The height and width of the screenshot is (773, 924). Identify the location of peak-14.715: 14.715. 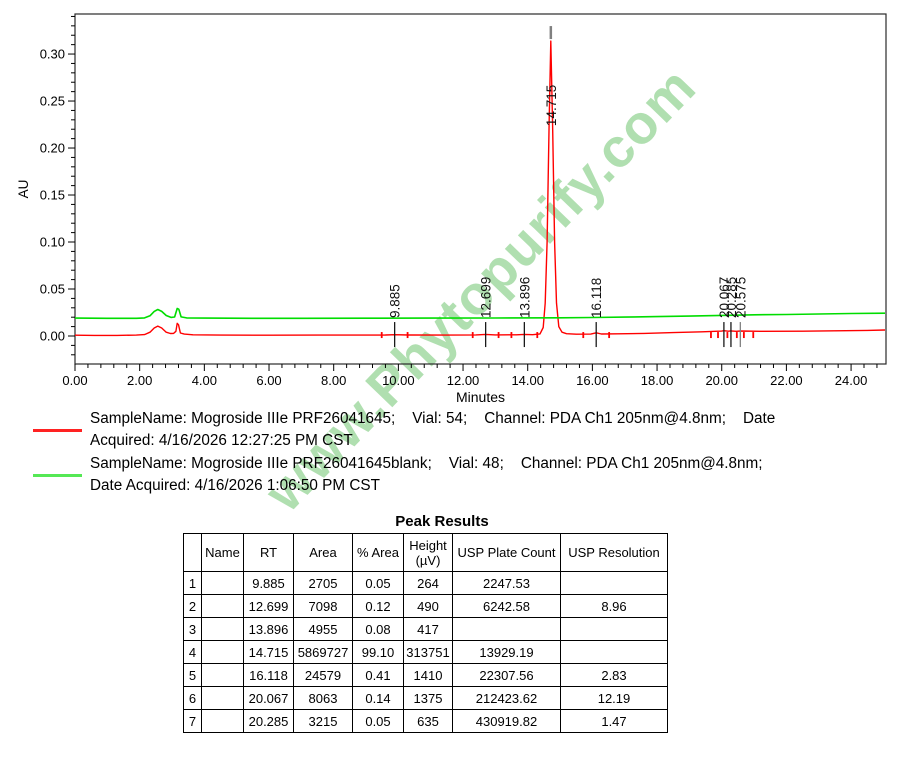
(551, 76).